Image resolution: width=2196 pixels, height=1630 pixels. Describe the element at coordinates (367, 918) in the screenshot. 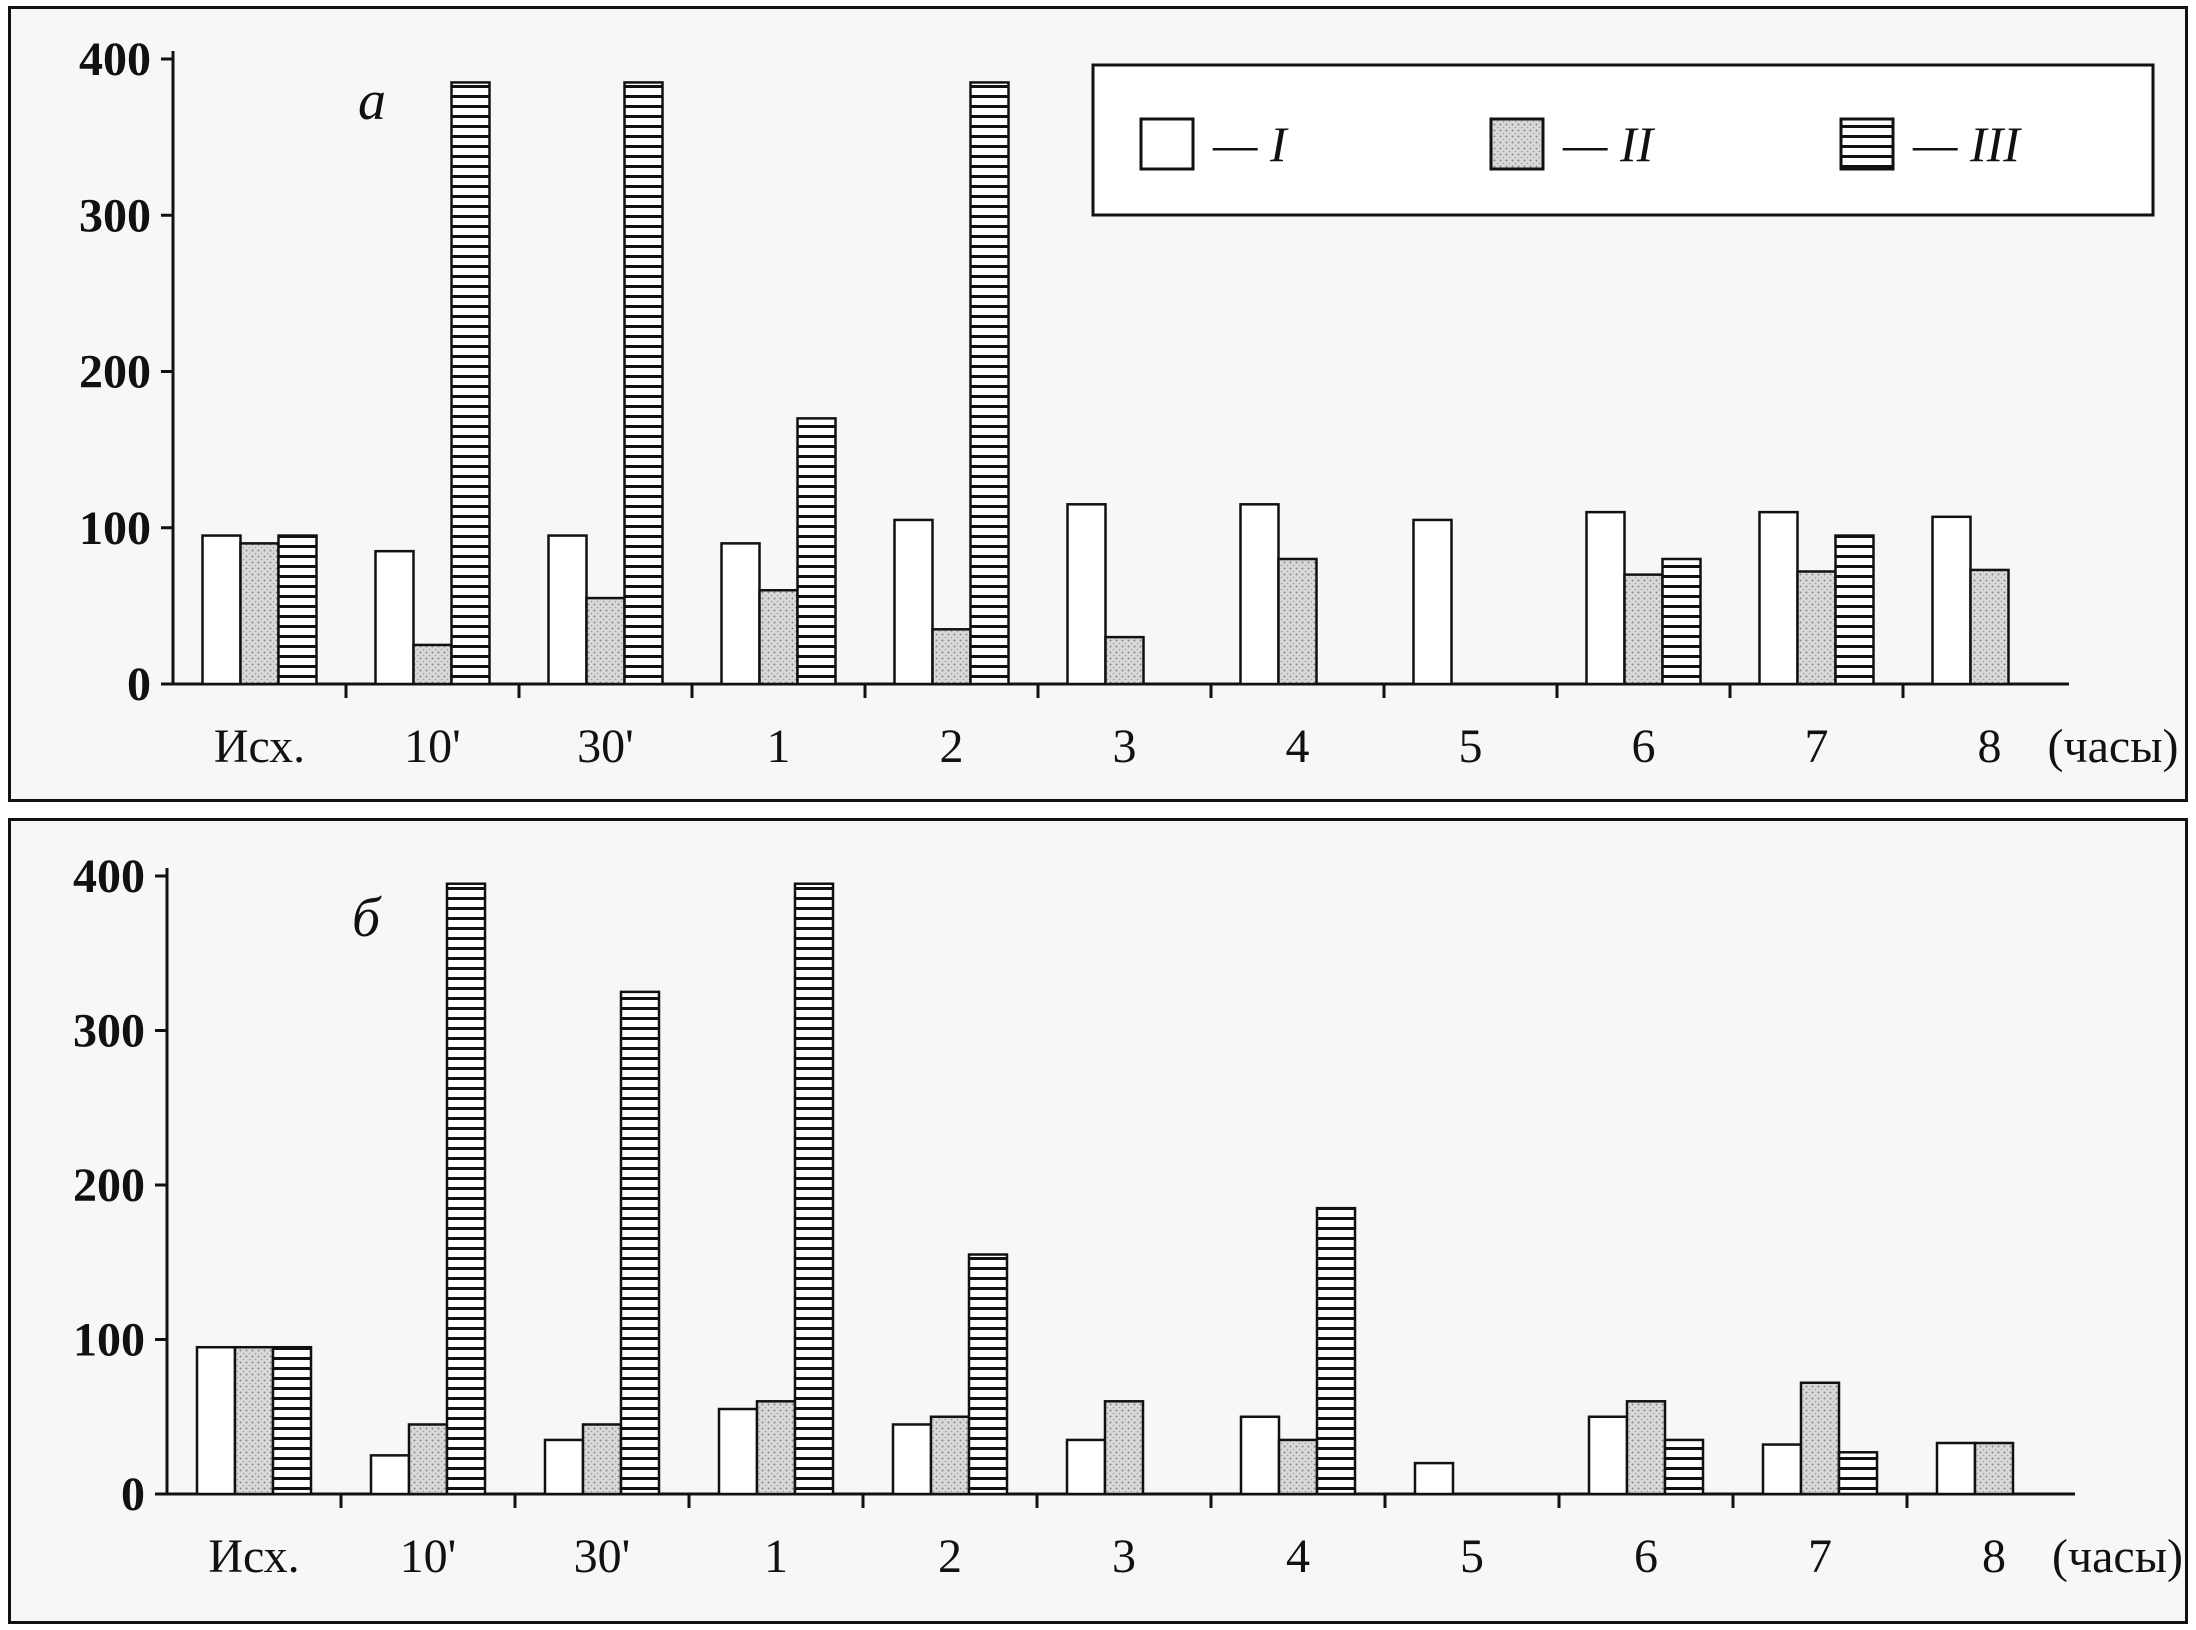

I see `panel-label: б` at that location.